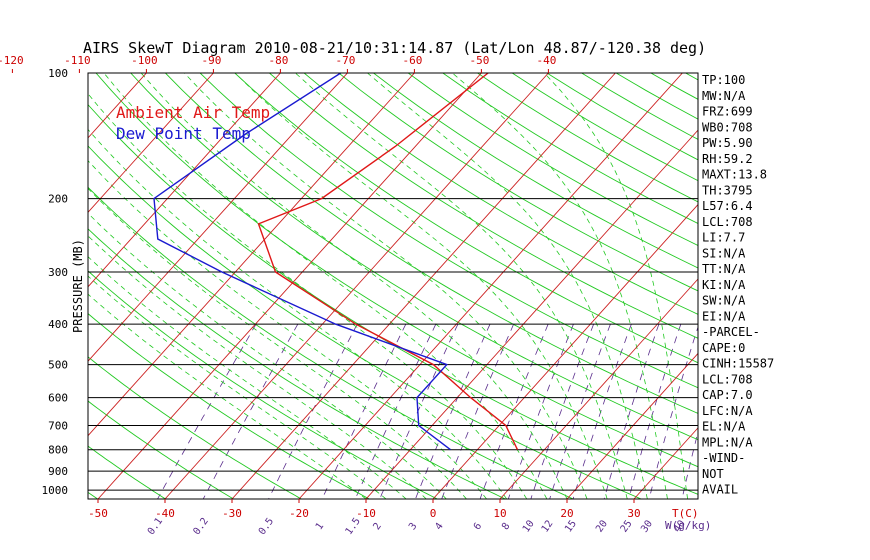  What do you see at coordinates (724, 316) in the screenshot?
I see `index-value-label: EI:N/A` at bounding box center [724, 316].